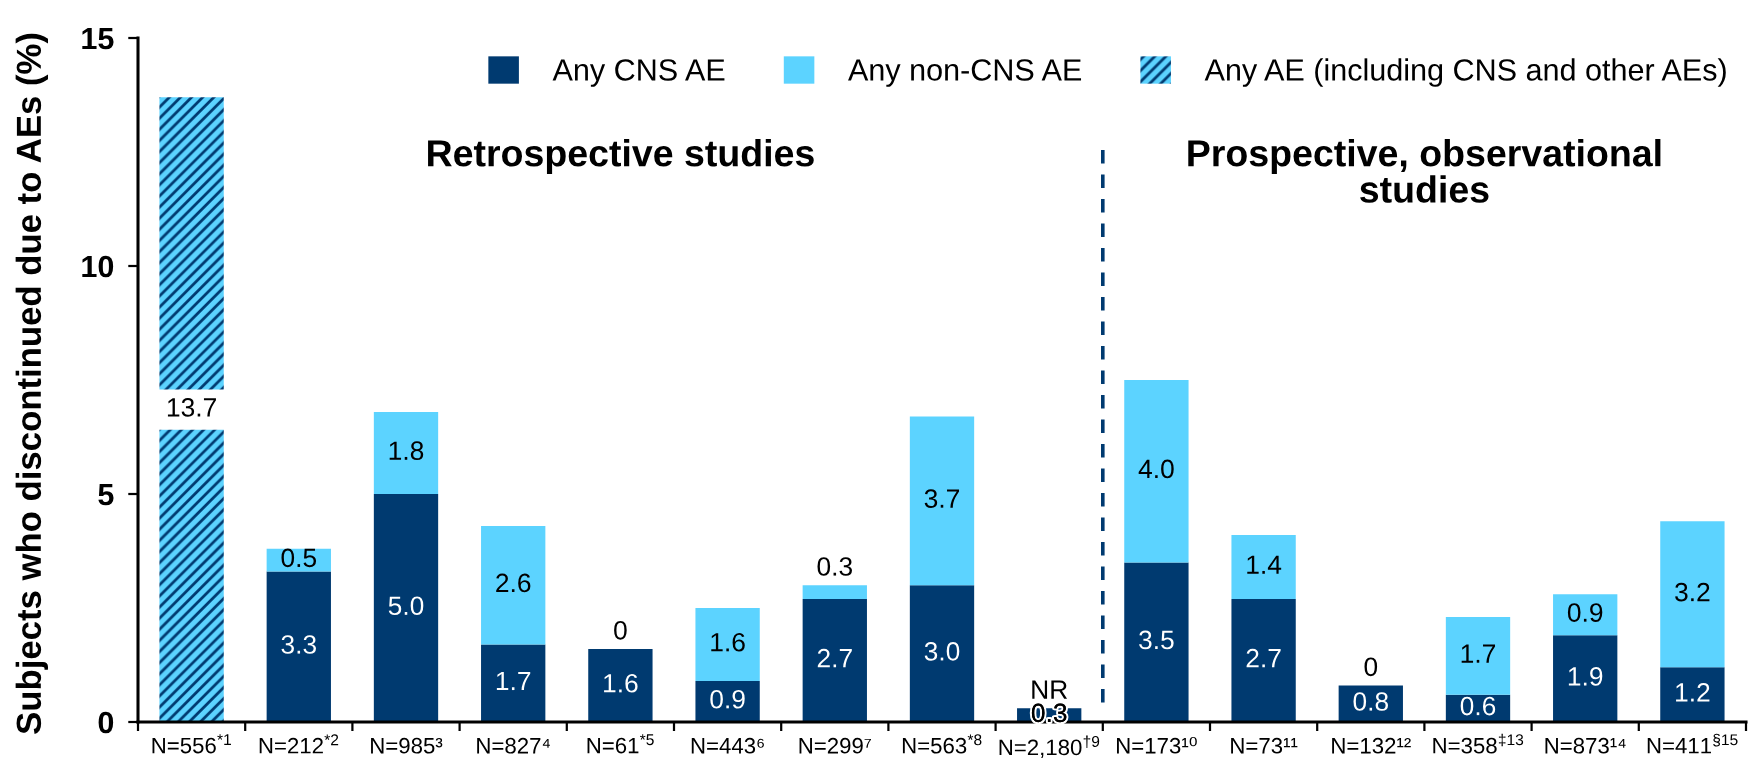 Image resolution: width=1752 pixels, height=767 pixels. I want to click on data-label: 3.5, so click(1156, 640).